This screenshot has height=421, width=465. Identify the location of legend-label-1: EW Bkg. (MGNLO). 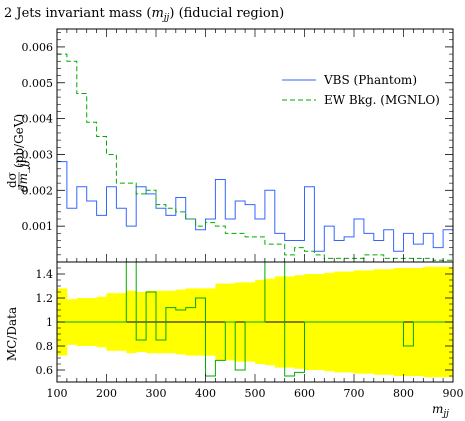
(382, 100).